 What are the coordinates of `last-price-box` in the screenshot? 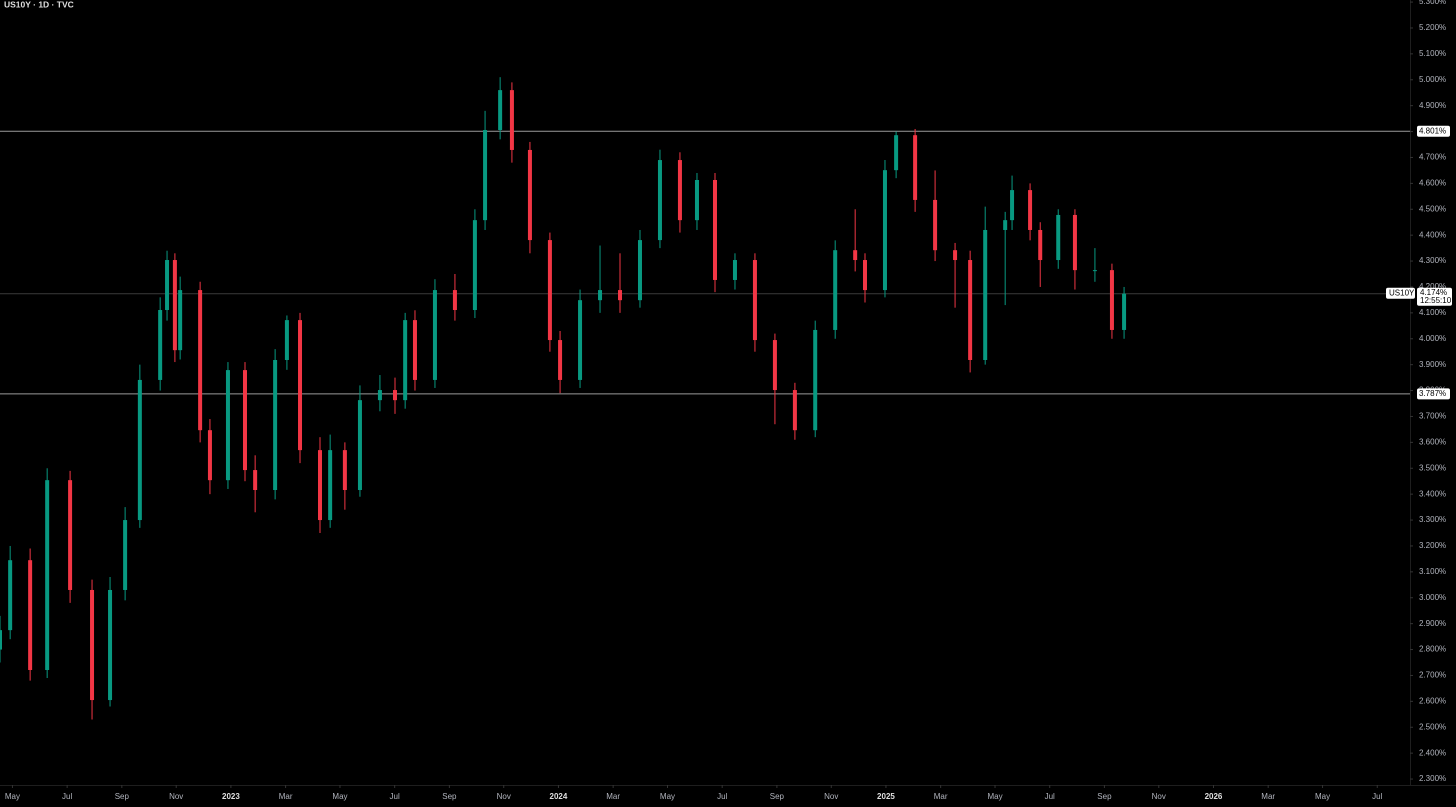 It's located at (1434, 296).